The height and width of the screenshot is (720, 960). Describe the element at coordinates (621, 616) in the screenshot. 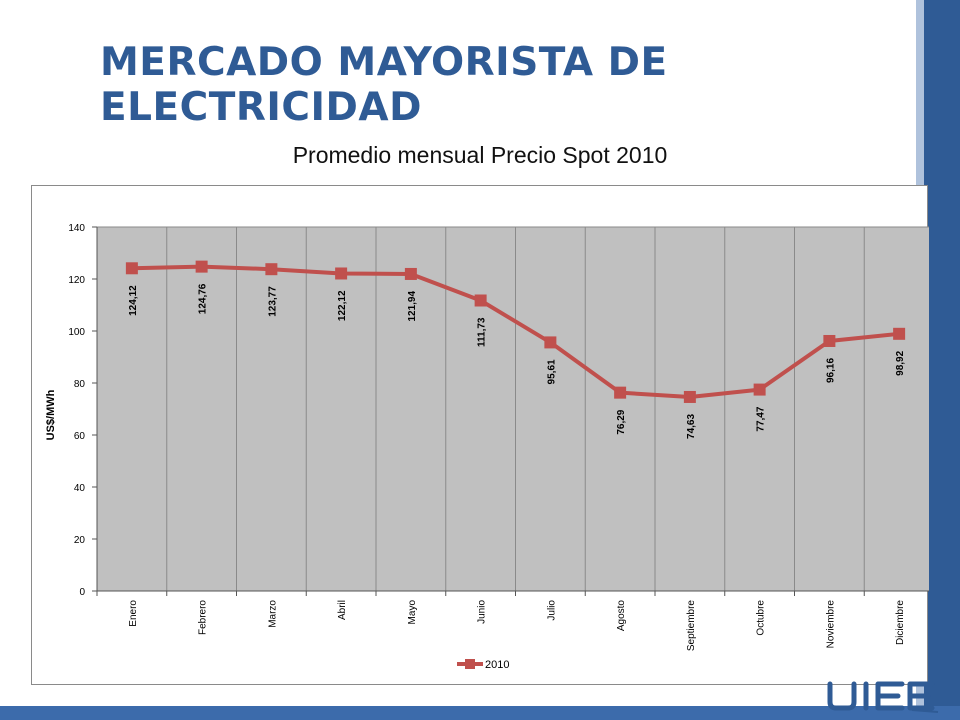

I see `x-tick-label: Agosto` at that location.